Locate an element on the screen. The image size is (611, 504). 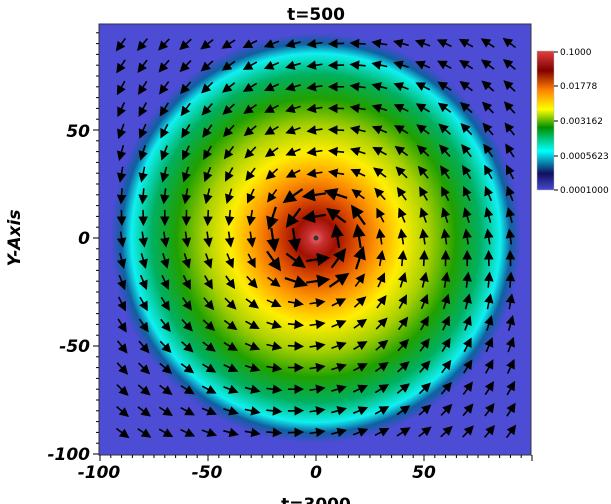
y-tick-label: 0 is located at coordinates (84, 239).